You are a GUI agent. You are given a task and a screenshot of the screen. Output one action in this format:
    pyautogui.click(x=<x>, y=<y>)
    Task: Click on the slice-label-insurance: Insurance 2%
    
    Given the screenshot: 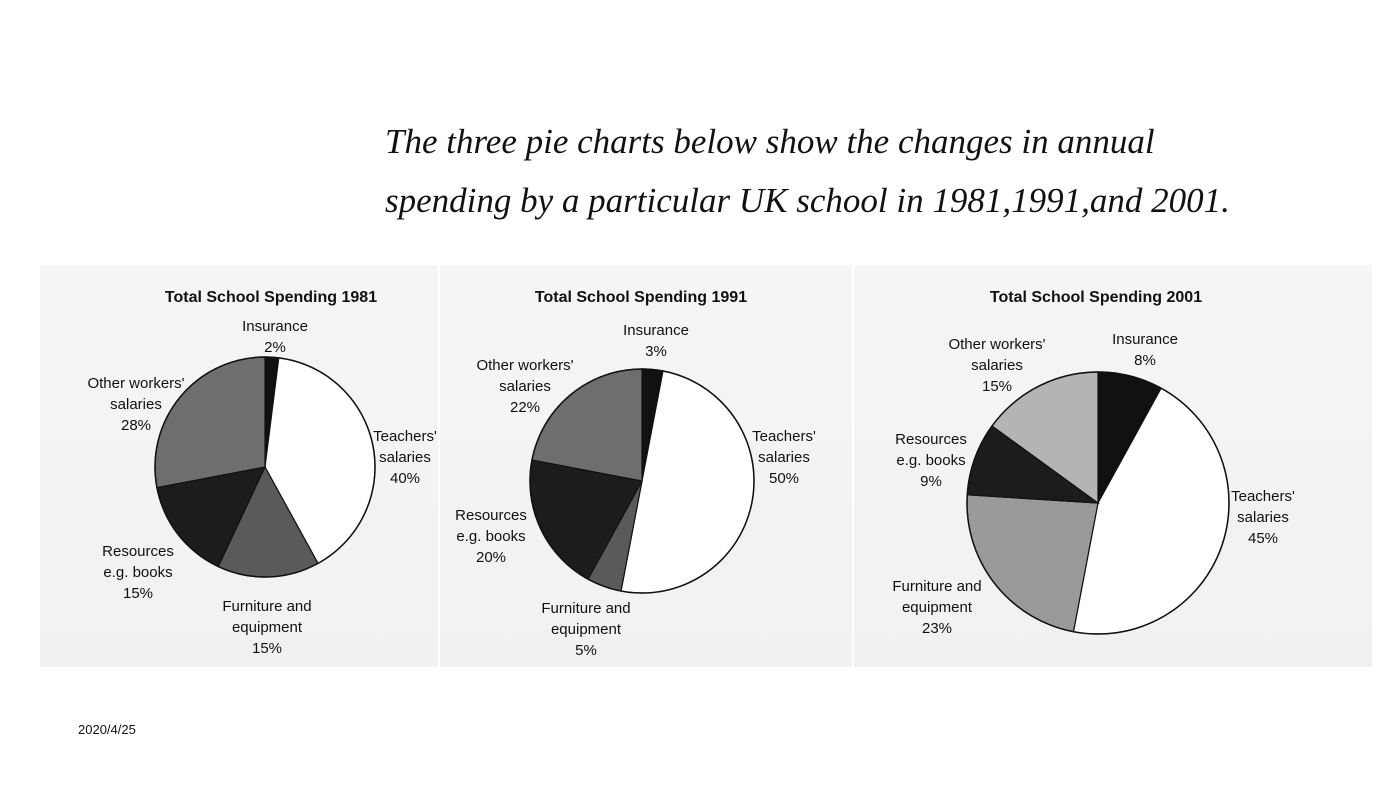 What is the action you would take?
    pyautogui.click(x=275, y=337)
    